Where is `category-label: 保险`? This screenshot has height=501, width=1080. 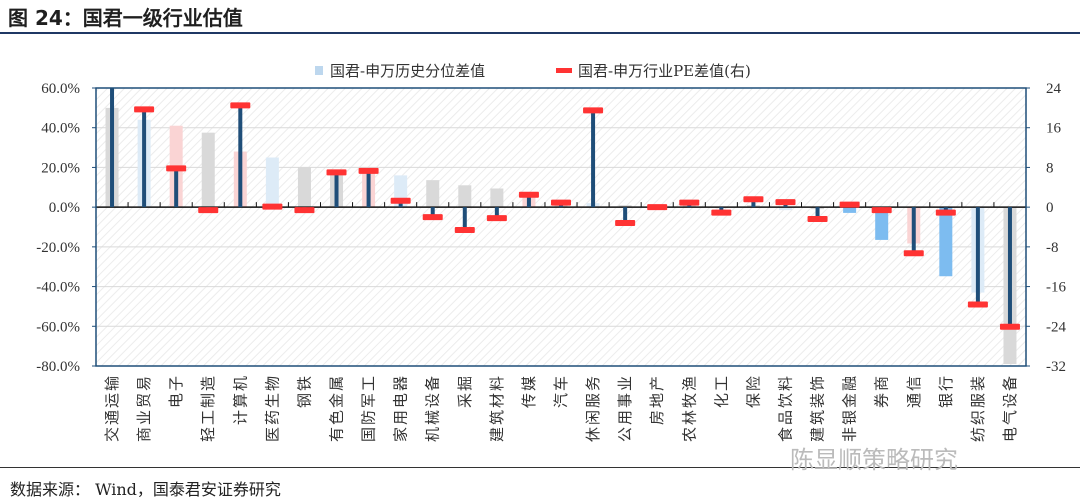
category-label: 保险 is located at coordinates (753, 391).